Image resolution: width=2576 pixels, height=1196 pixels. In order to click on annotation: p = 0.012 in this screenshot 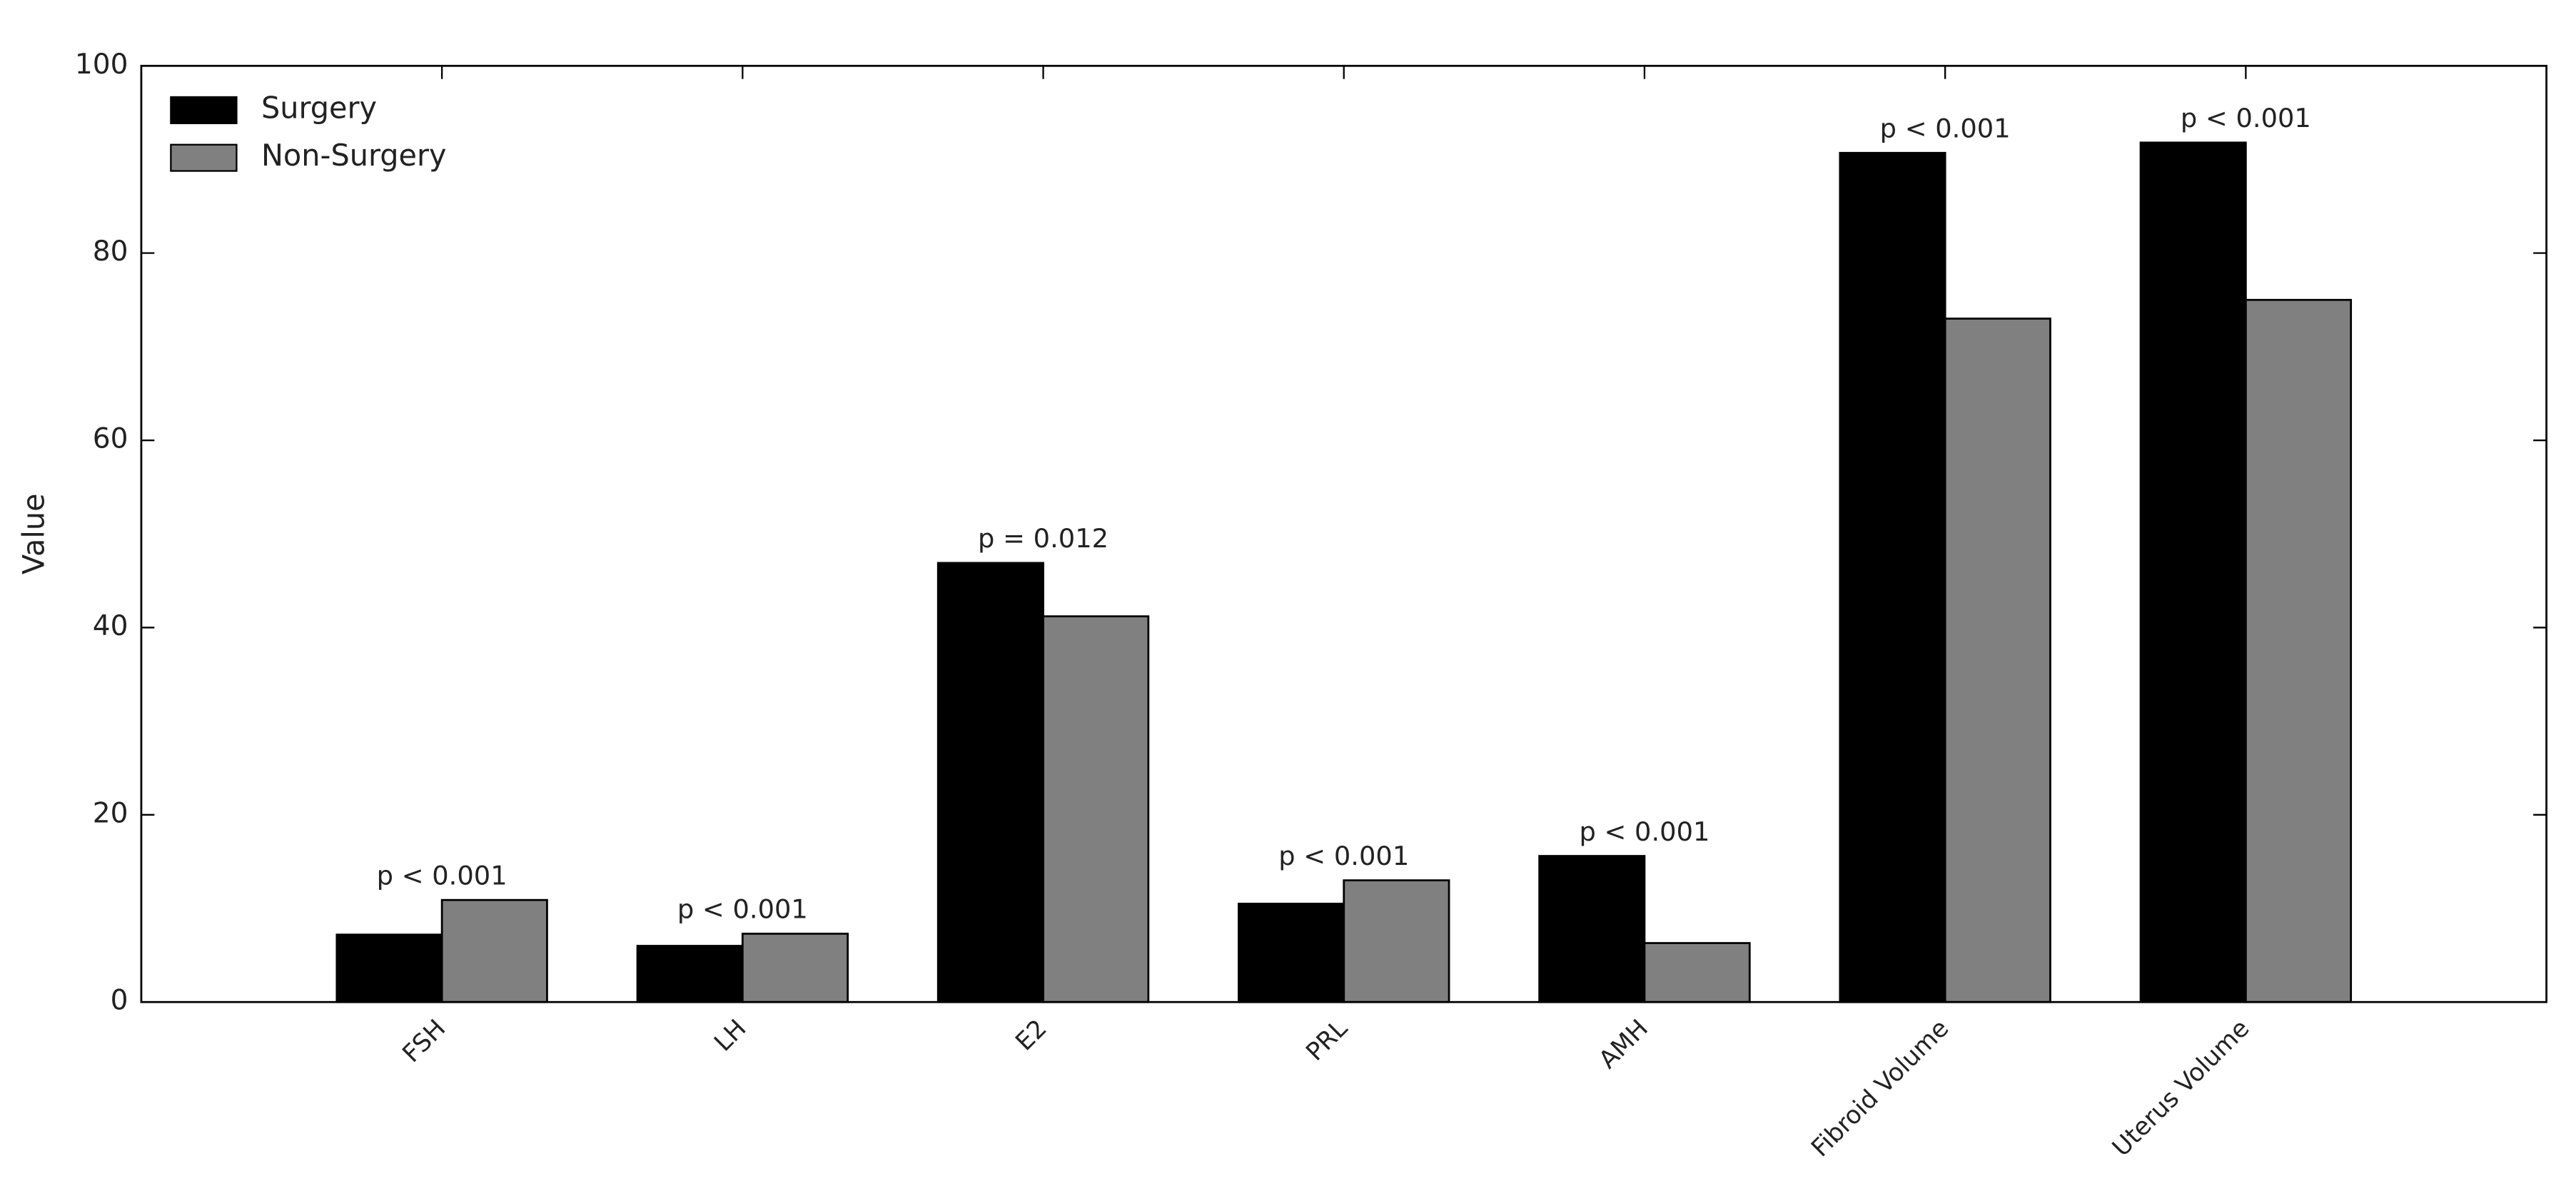, I will do `click(1043, 538)`.